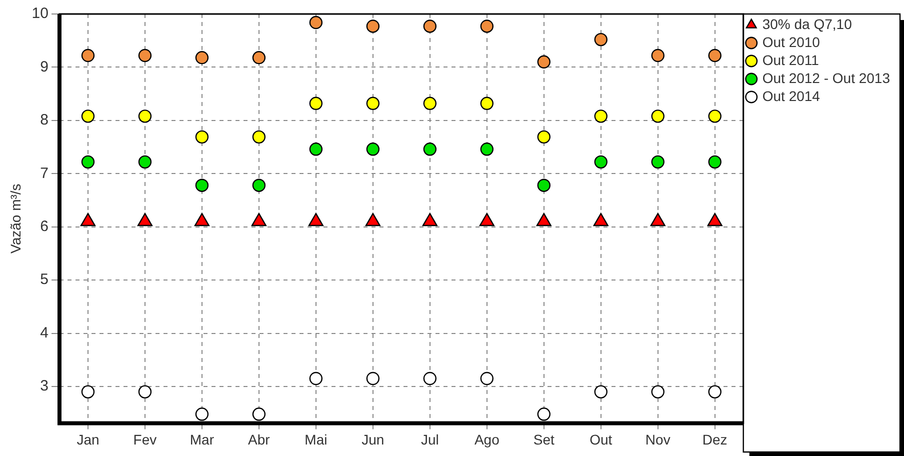 This screenshot has height=456, width=904. Describe the element at coordinates (88, 439) in the screenshot. I see `x-tick-label: Jan` at that location.